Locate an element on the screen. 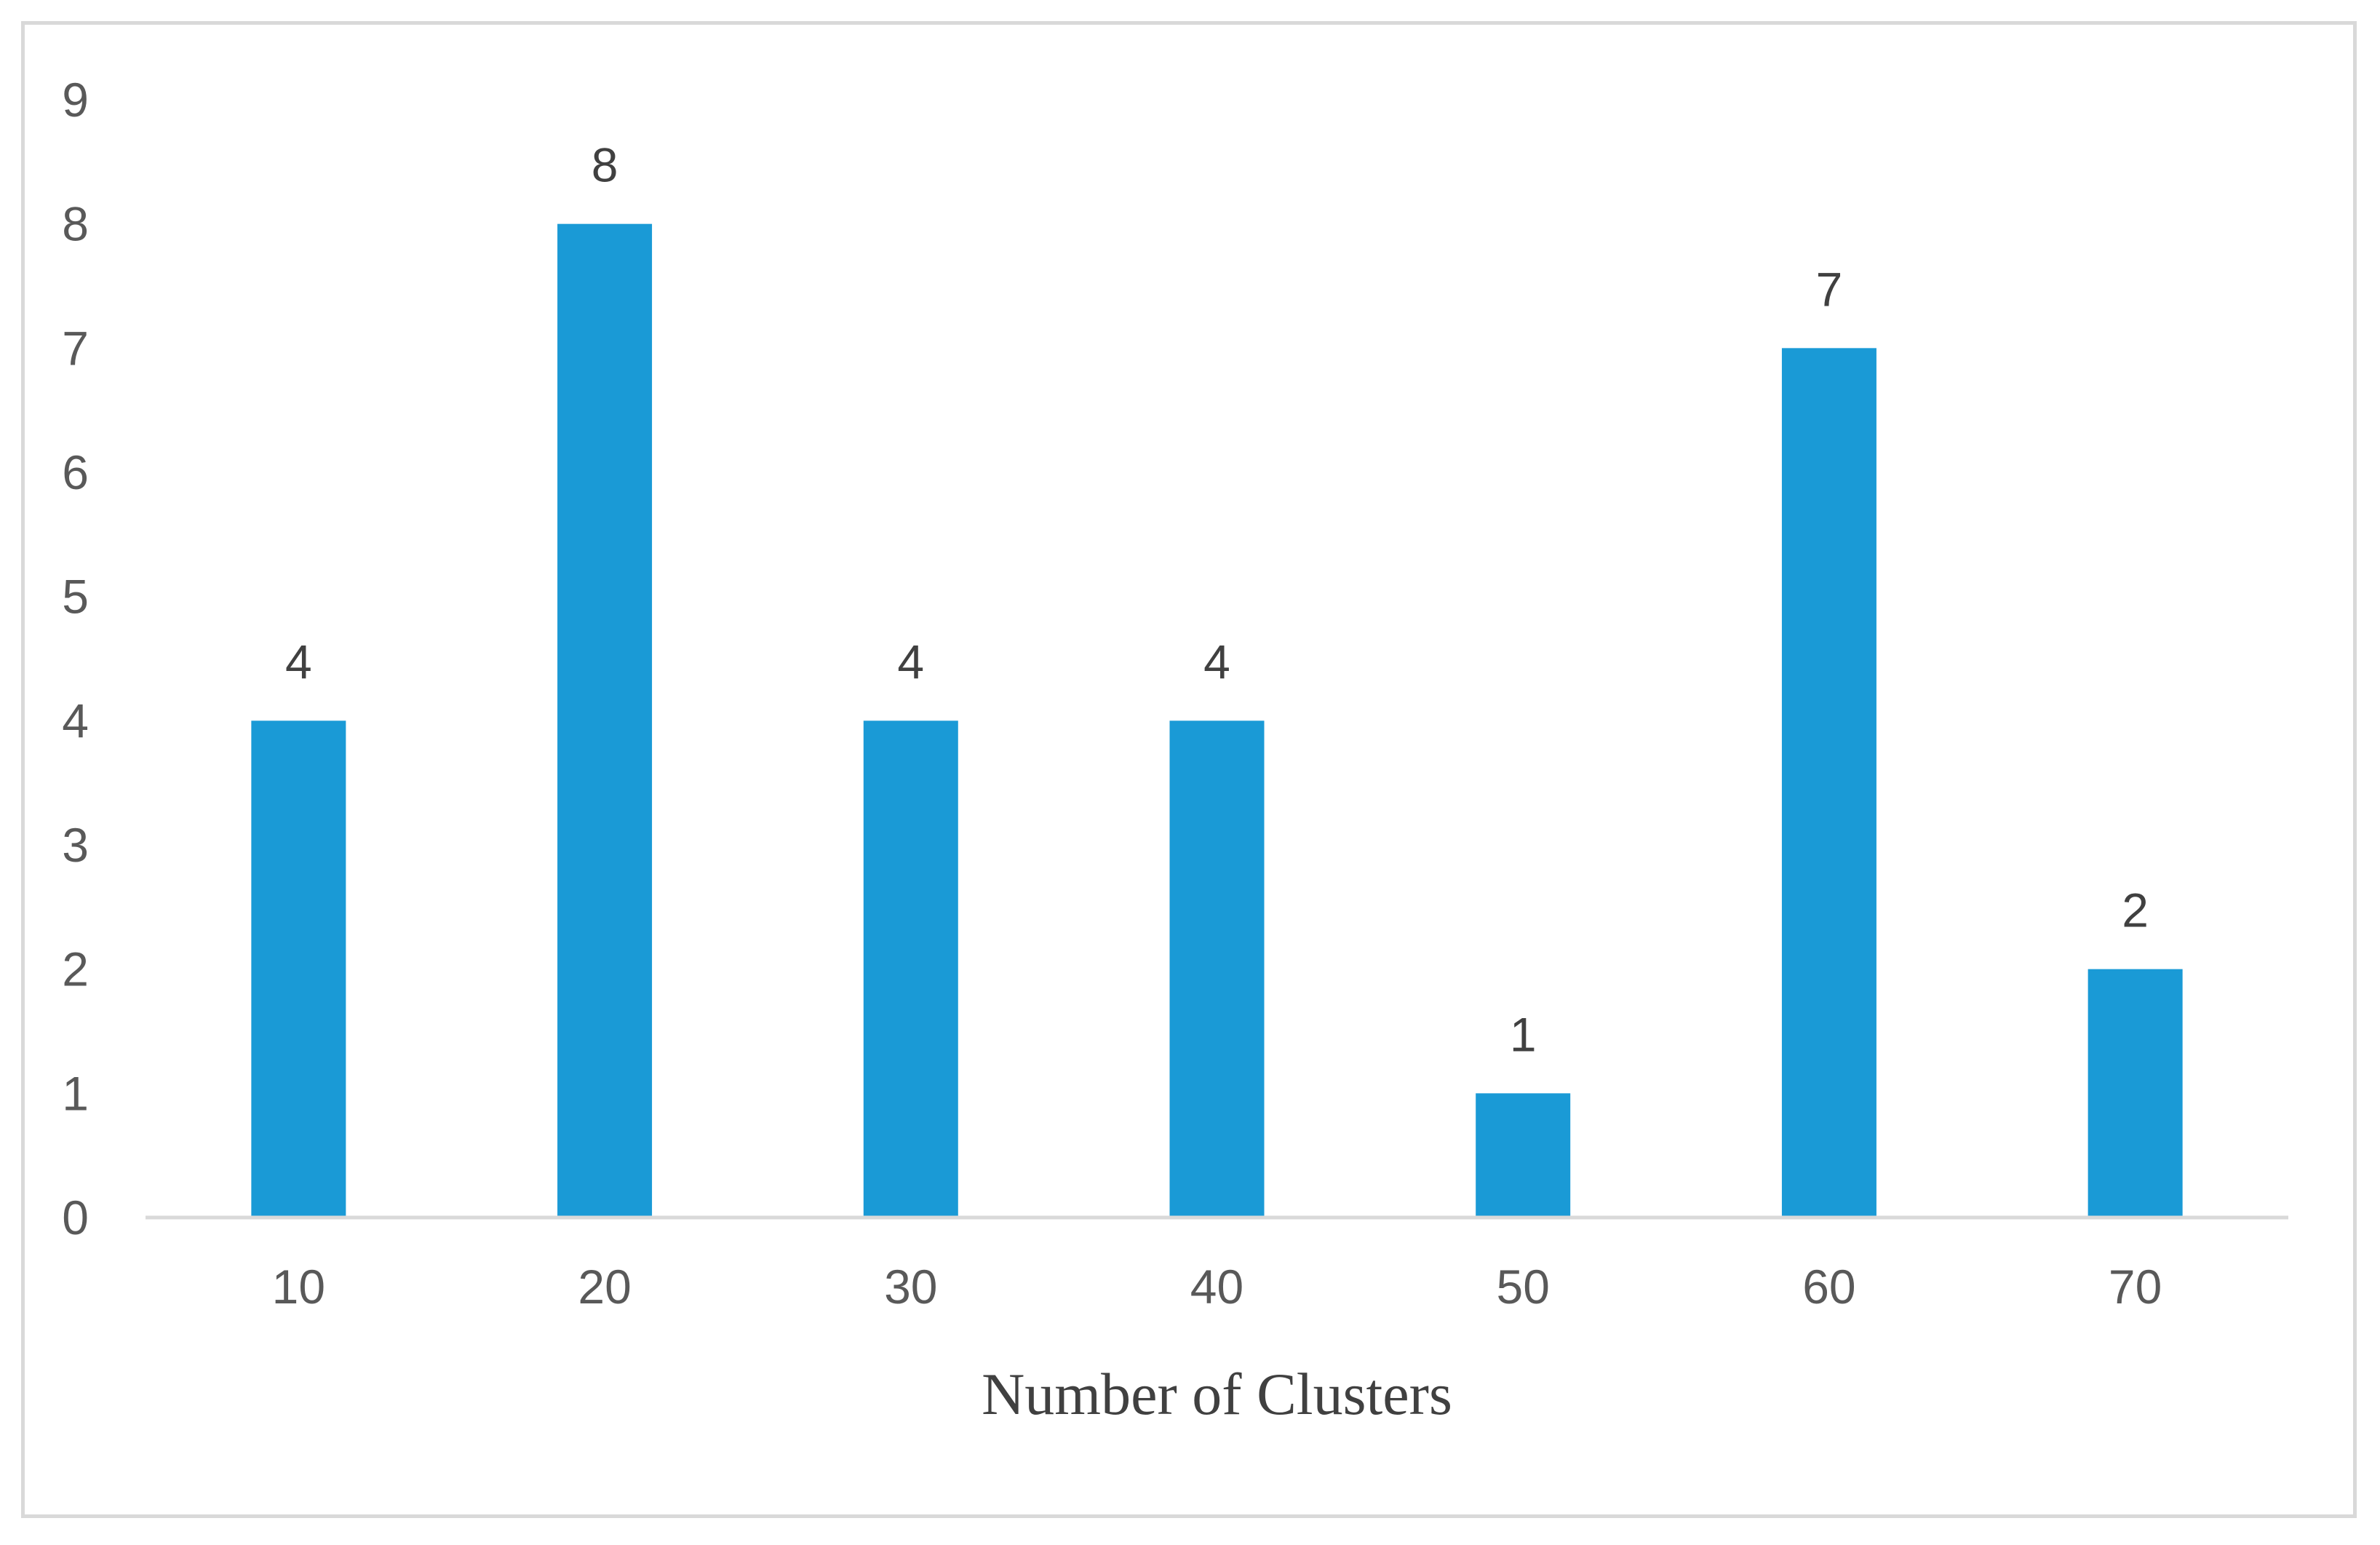 This screenshot has height=1545, width=2380. y-tick-label: 9 is located at coordinates (75, 100).